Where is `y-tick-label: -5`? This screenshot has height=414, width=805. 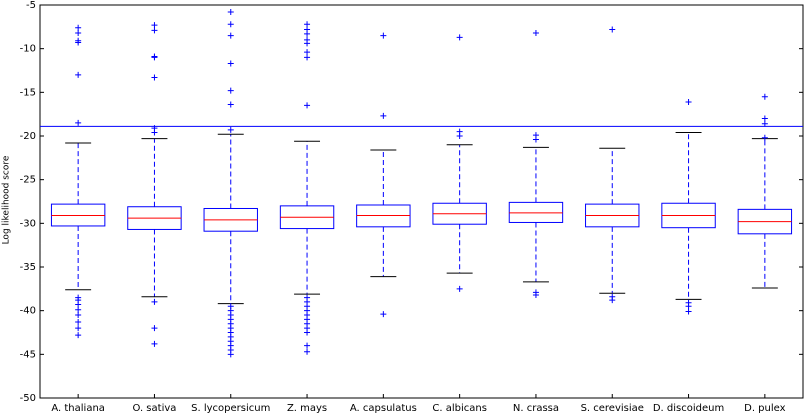
y-tick-label: -5 is located at coordinates (31, 5).